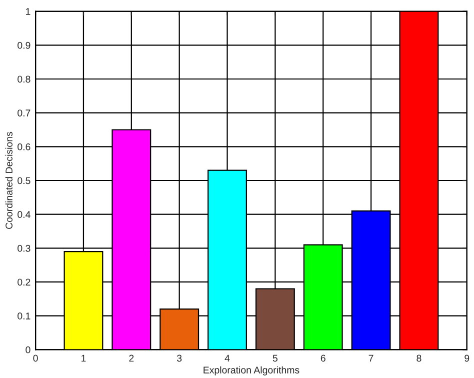  I want to click on x-axis-title: Exploration Algorithms, so click(252, 371).